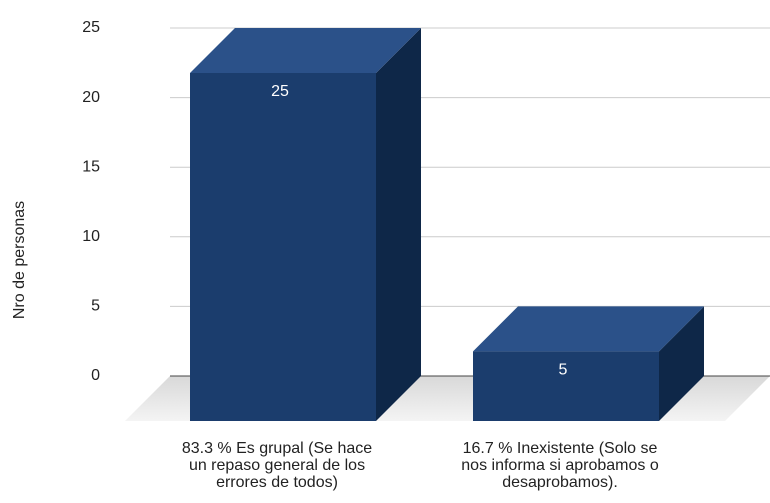 This screenshot has height=503, width=770. What do you see at coordinates (563, 370) in the screenshot?
I see `value-label: 5` at bounding box center [563, 370].